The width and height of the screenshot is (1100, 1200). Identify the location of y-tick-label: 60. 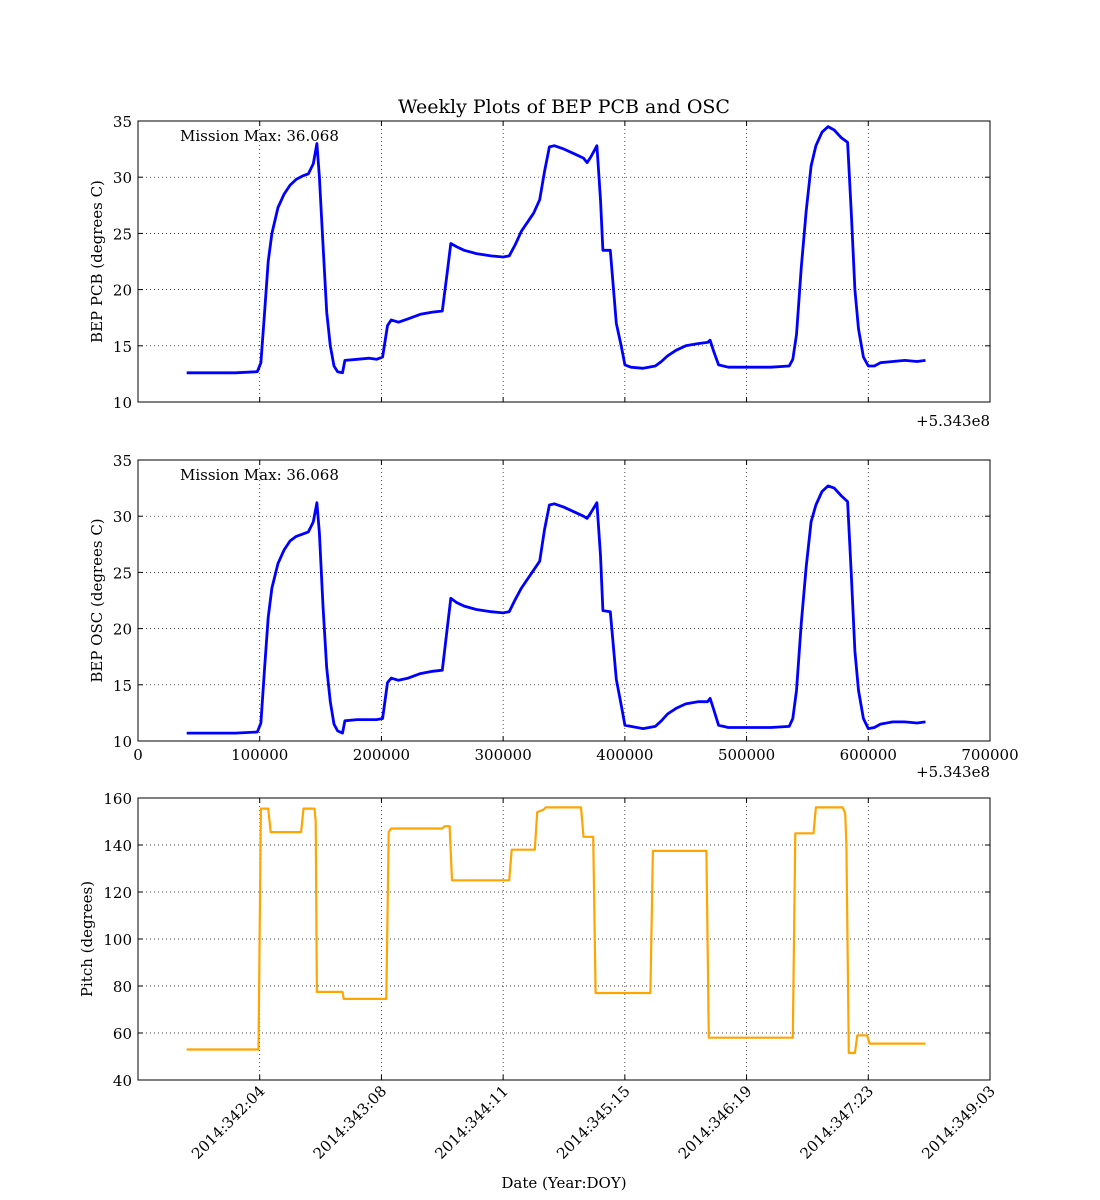
(122, 1034).